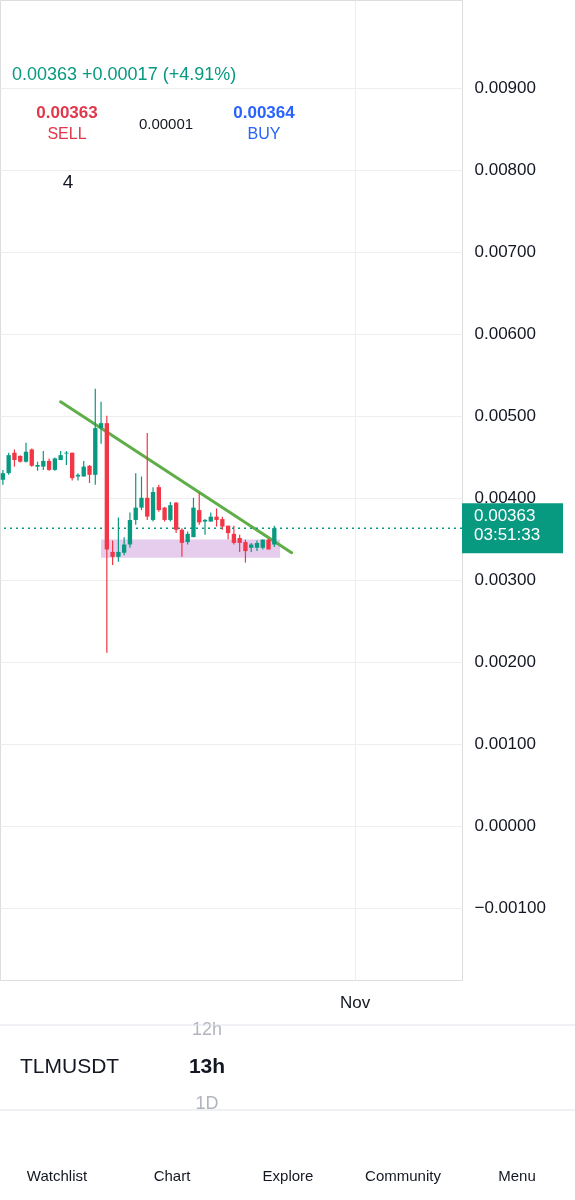  I want to click on y-tick-label: 0.00000, so click(505, 826).